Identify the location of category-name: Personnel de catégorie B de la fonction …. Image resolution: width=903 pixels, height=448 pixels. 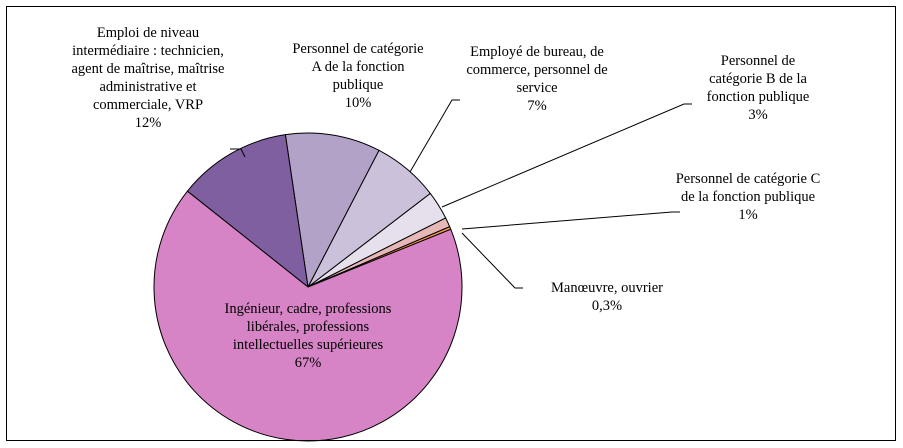
(758, 79).